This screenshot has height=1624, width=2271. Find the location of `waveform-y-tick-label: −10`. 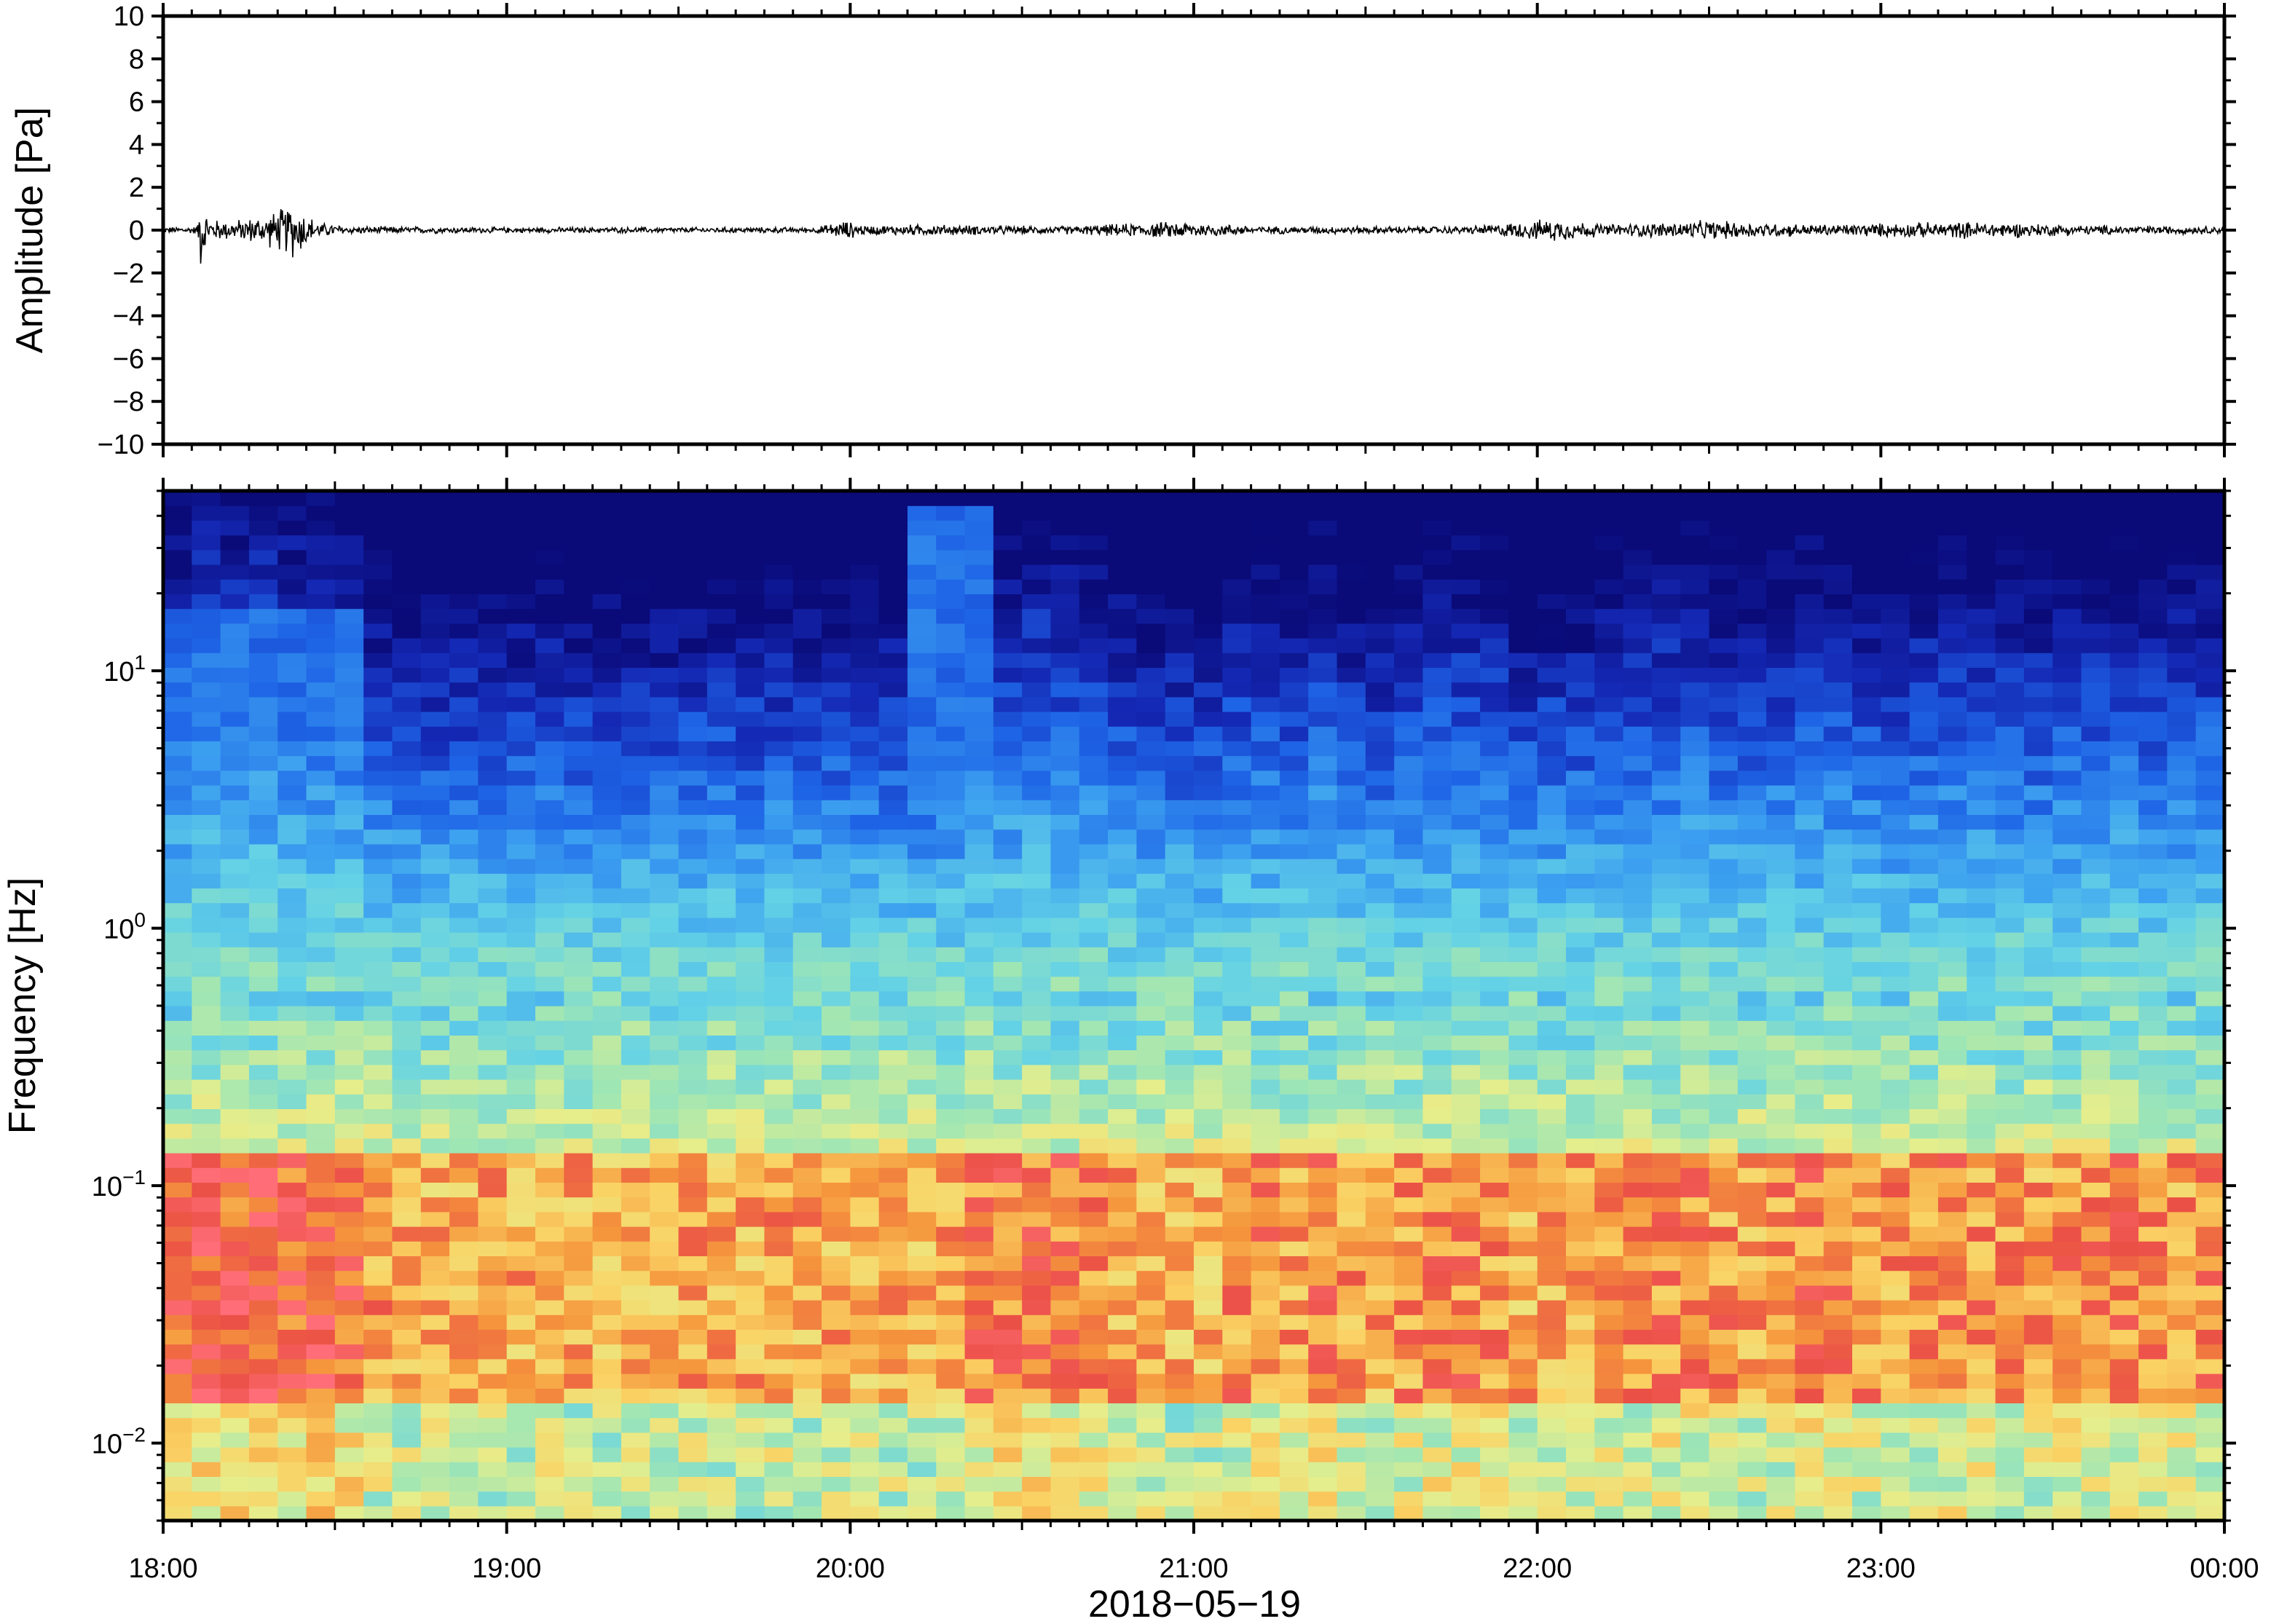

waveform-y-tick-label: −10 is located at coordinates (121, 445).